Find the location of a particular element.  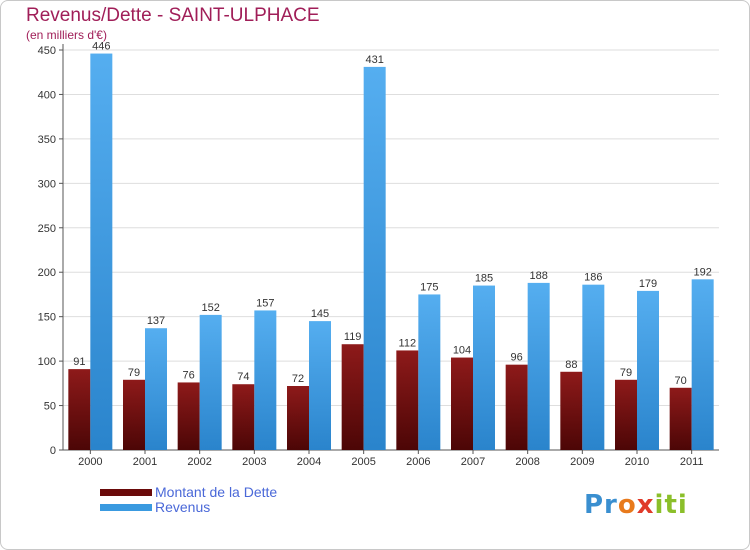

logo-part-3: x is located at coordinates (645, 505).